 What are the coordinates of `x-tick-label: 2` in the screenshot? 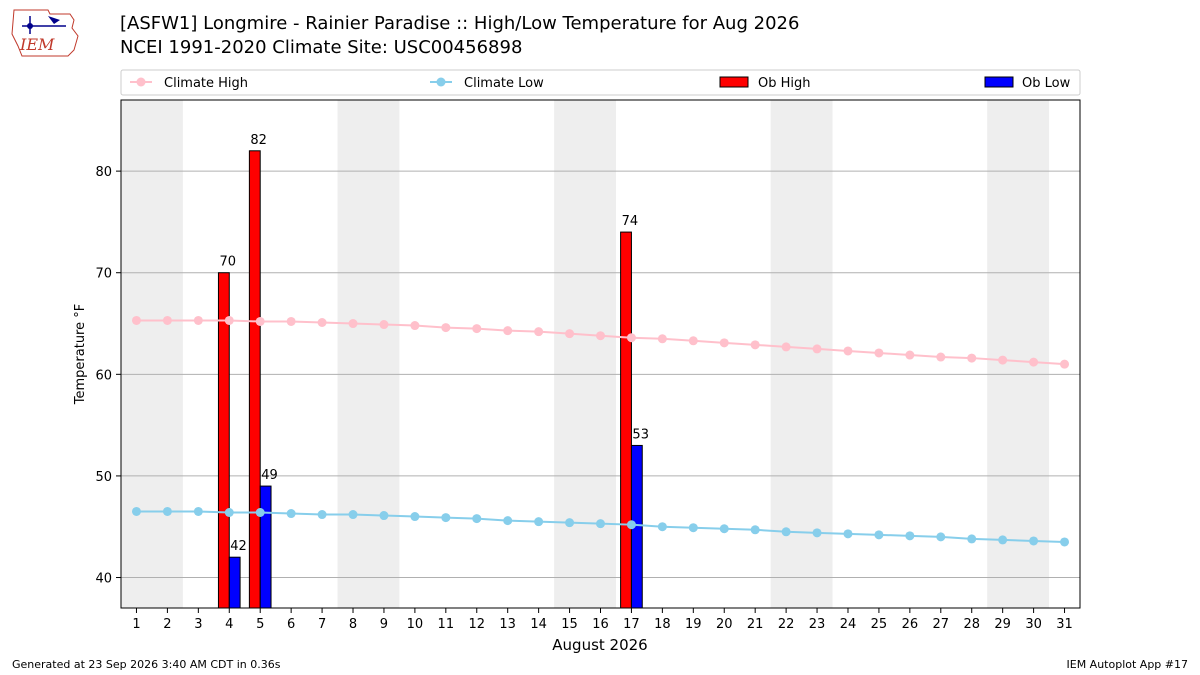 It's located at (167, 624).